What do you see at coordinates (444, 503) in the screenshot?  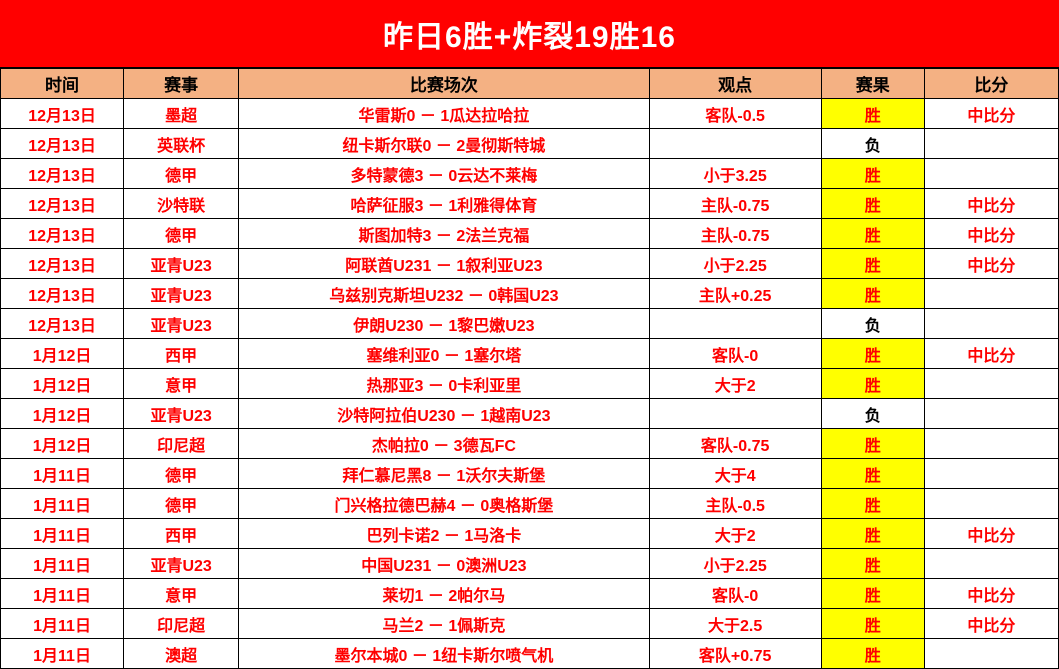 I see `cell-match: 门兴格拉德巴赫4 － 0奥格斯堡` at bounding box center [444, 503].